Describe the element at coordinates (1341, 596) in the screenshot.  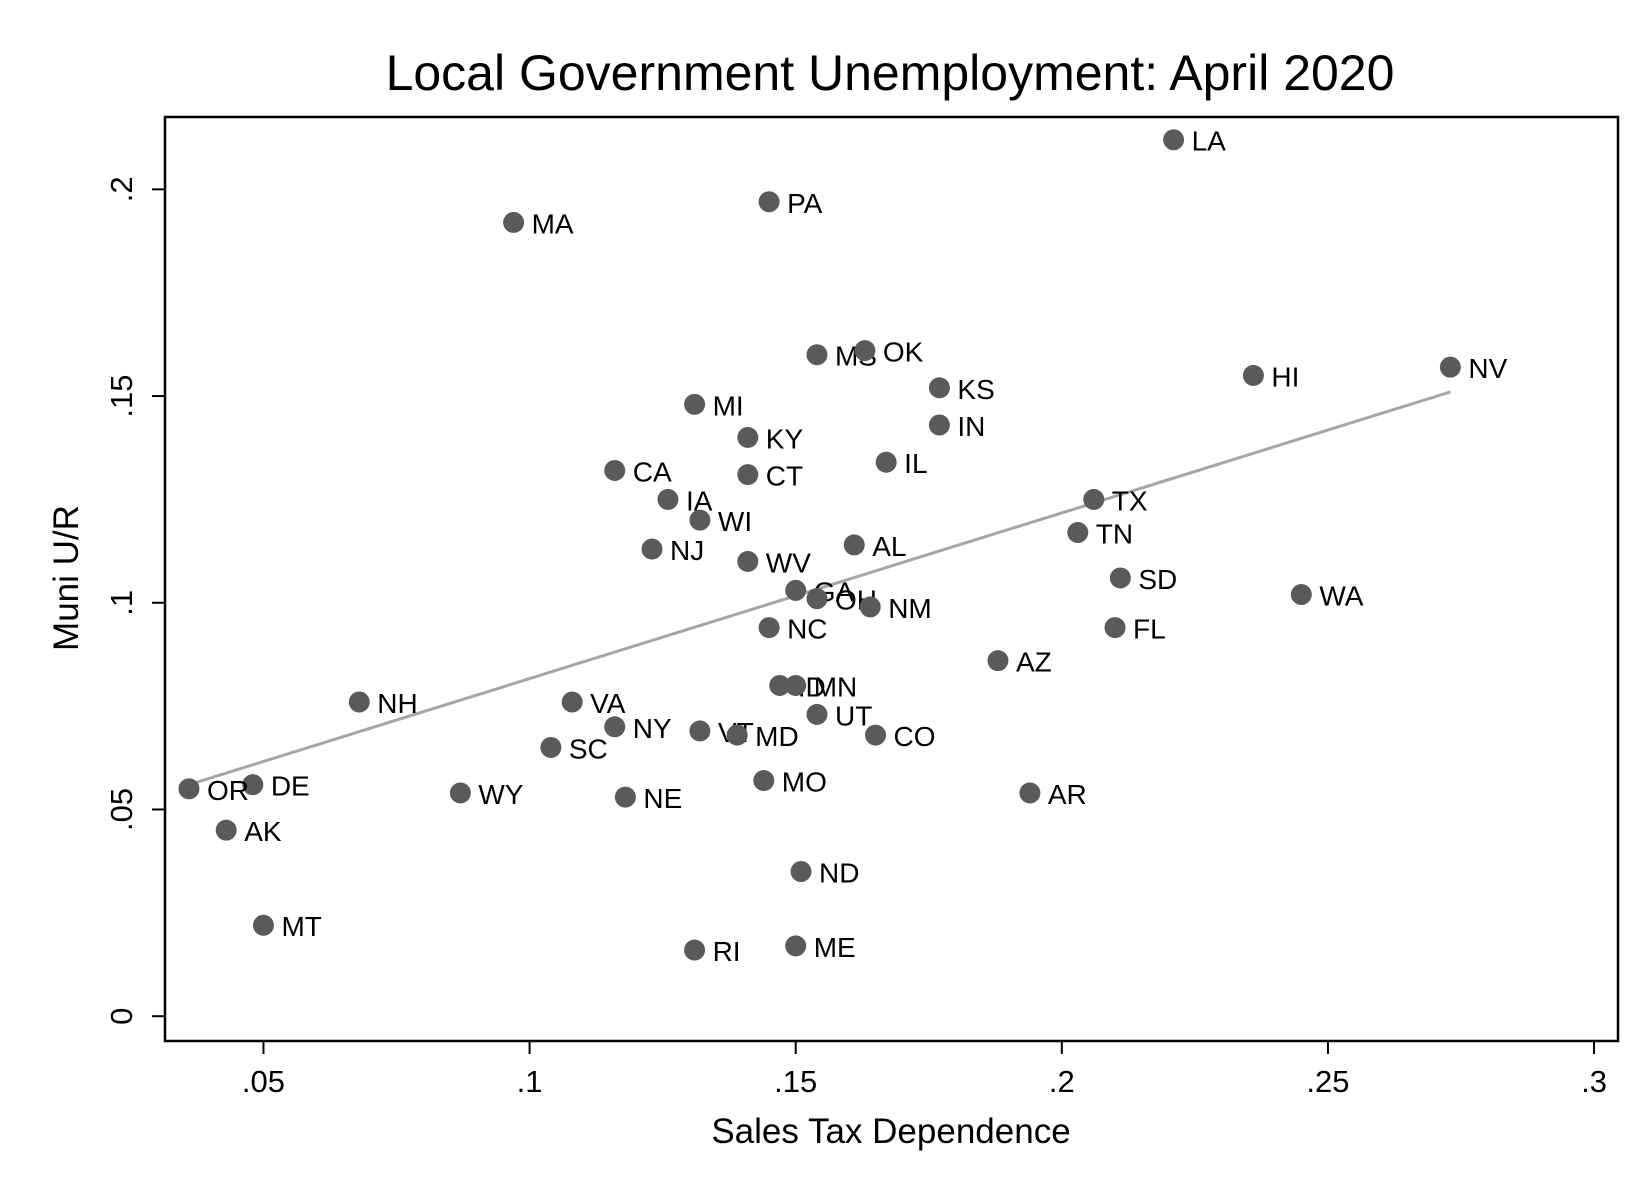
I see `data-point-label-wa: WA` at that location.